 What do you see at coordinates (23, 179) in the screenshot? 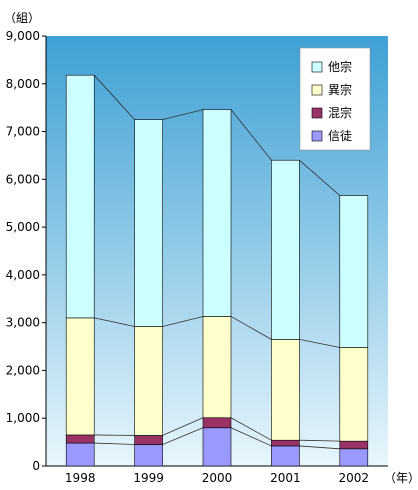
I see `y-tick-label: 6,000` at bounding box center [23, 179].